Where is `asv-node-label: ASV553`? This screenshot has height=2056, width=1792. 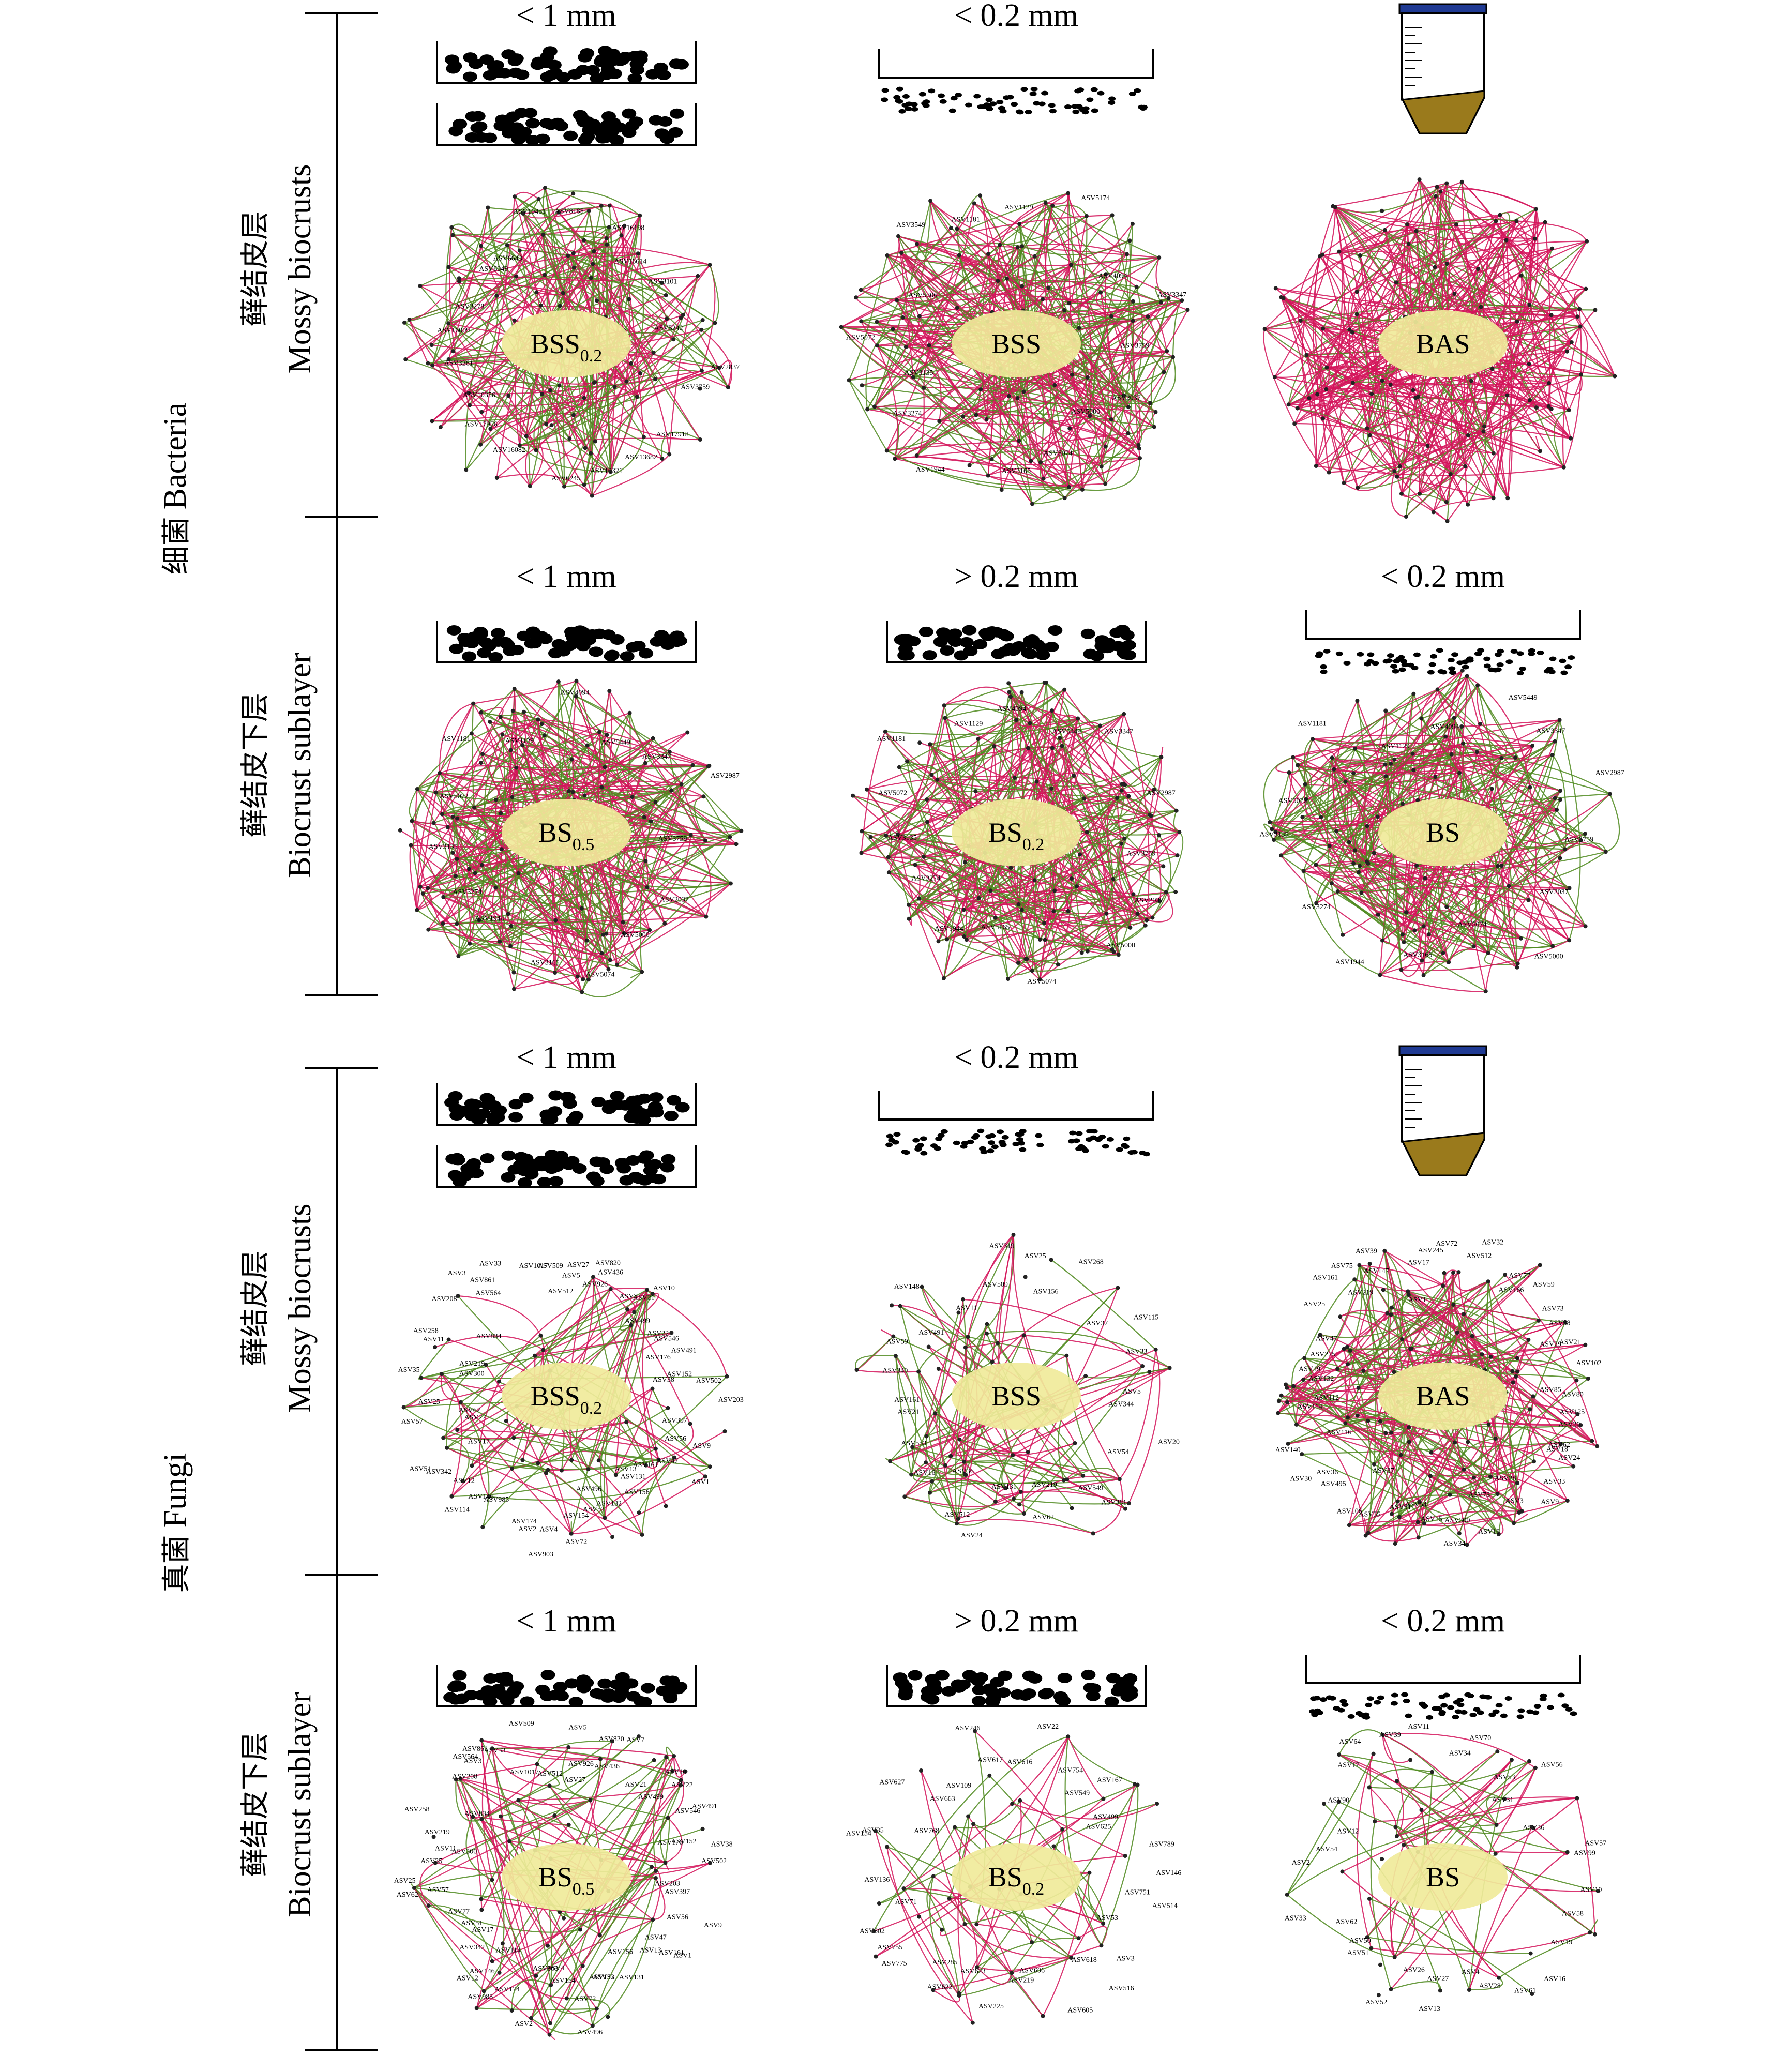
asv-node-label: ASV553 is located at coordinates (913, 1443).